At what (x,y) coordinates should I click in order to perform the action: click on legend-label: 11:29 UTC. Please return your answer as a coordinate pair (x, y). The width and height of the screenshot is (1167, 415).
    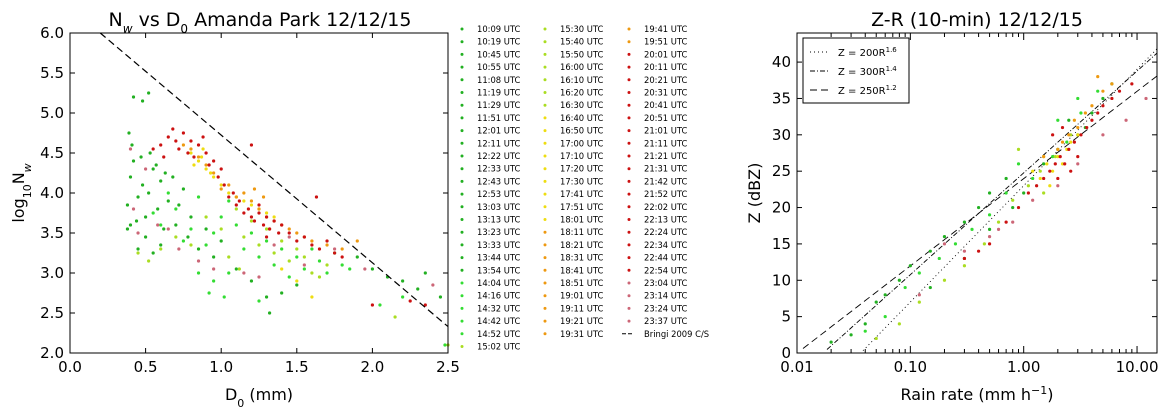
    Looking at the image, I should click on (499, 105).